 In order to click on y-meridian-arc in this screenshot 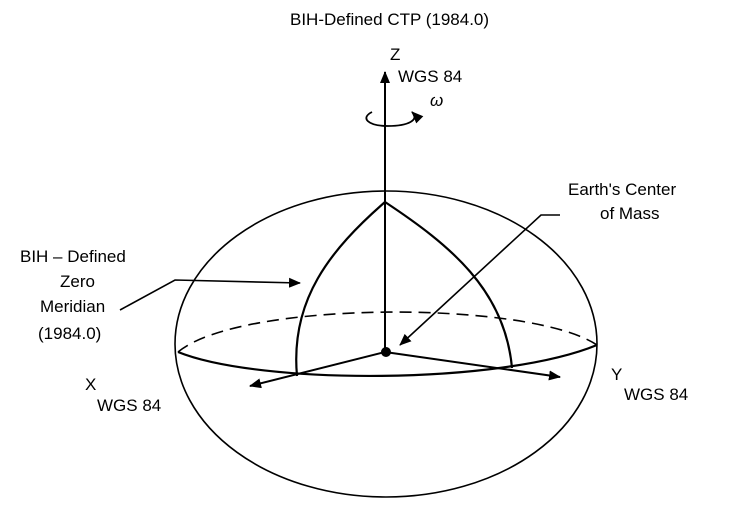, I will do `click(449, 285)`.